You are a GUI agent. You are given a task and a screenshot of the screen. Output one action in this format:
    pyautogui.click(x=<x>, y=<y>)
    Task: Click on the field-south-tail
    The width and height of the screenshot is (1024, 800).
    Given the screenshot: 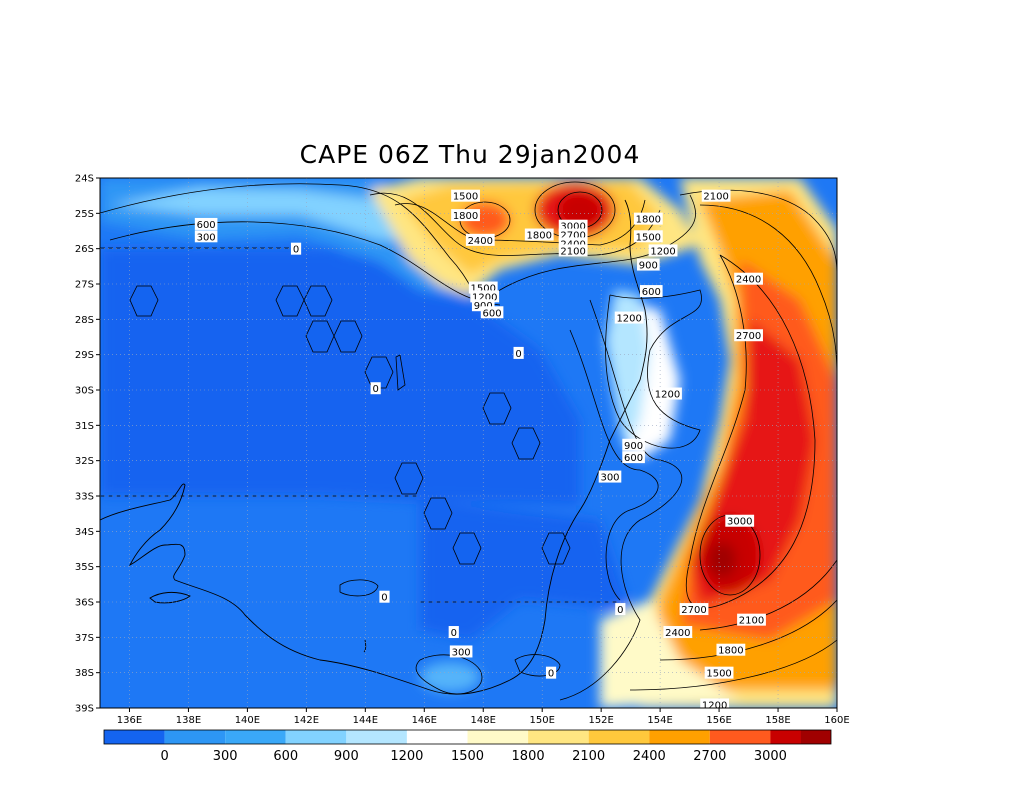 What is the action you would take?
    pyautogui.click(x=670, y=654)
    